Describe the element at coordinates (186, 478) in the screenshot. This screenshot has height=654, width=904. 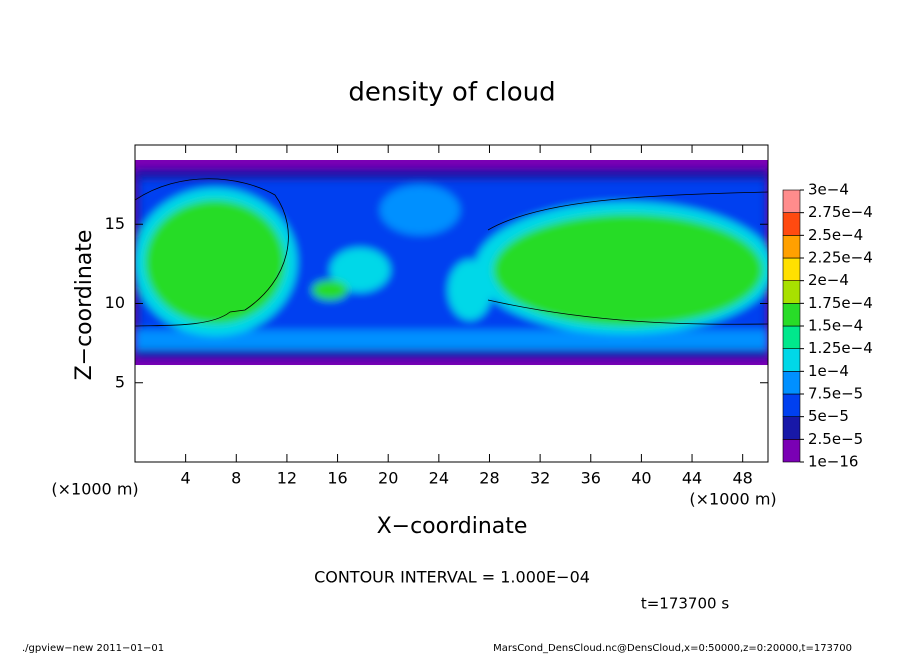
I see `x-tick-label: 4` at that location.